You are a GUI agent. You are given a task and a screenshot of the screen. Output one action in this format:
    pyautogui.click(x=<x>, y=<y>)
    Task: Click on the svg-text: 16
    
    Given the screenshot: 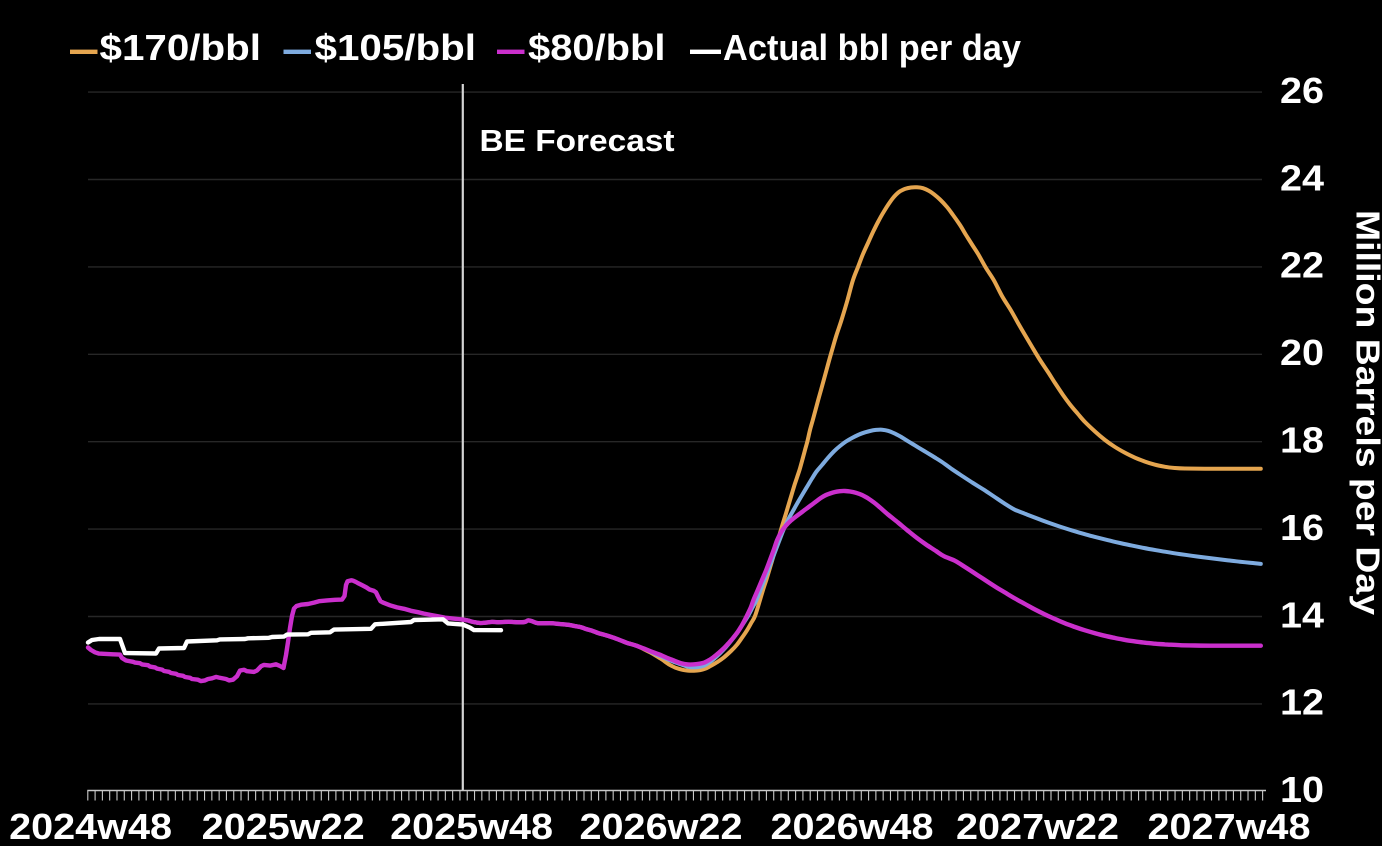 What is the action you would take?
    pyautogui.click(x=1302, y=527)
    